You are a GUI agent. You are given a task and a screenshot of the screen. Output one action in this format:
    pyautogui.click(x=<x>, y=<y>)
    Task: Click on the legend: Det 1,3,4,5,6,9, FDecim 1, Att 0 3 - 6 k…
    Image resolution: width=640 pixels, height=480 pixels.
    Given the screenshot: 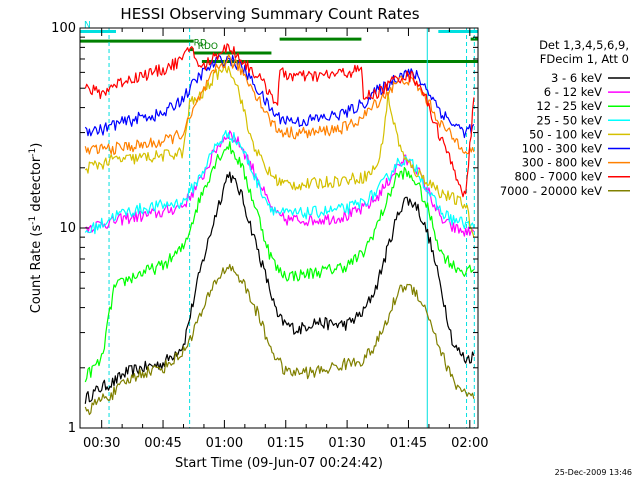 What is the action you would take?
    pyautogui.click(x=565, y=118)
    